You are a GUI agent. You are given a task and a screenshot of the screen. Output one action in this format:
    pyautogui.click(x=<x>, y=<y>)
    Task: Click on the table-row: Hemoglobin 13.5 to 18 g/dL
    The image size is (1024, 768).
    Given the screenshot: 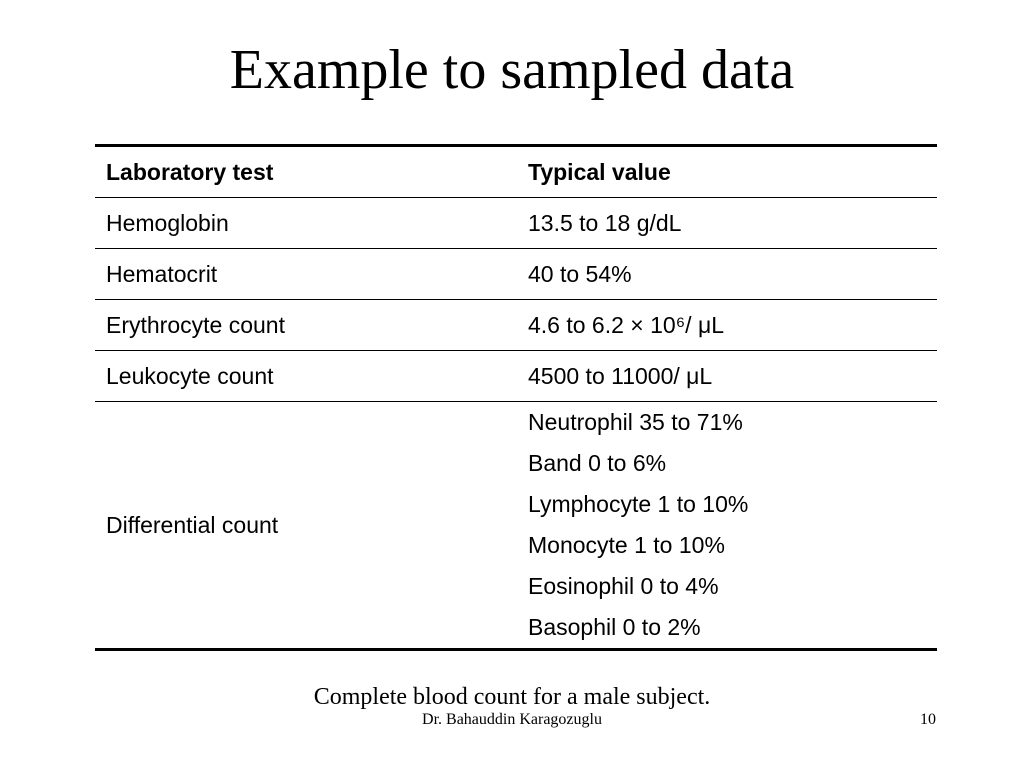 What is the action you would take?
    pyautogui.click(x=516, y=222)
    